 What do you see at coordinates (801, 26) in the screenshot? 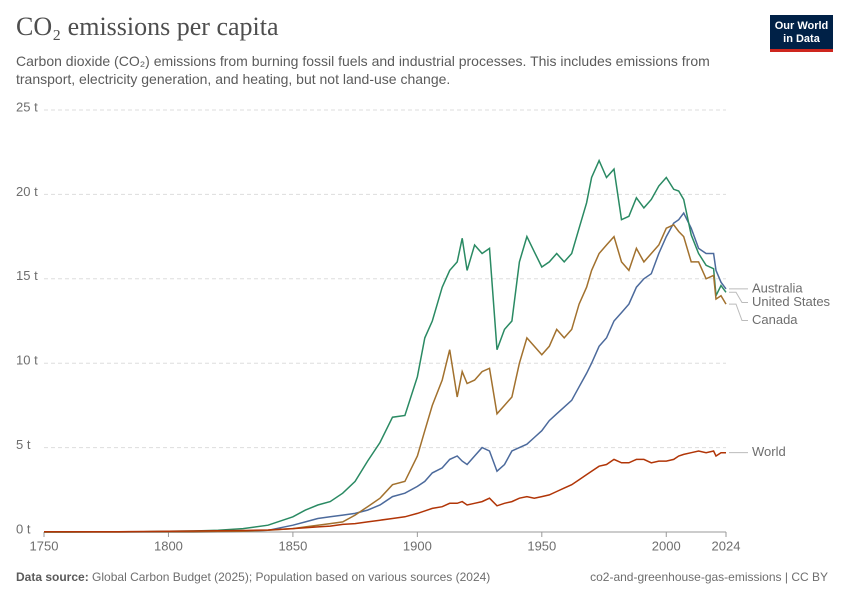
I see `logo-line: Our World` at bounding box center [801, 26].